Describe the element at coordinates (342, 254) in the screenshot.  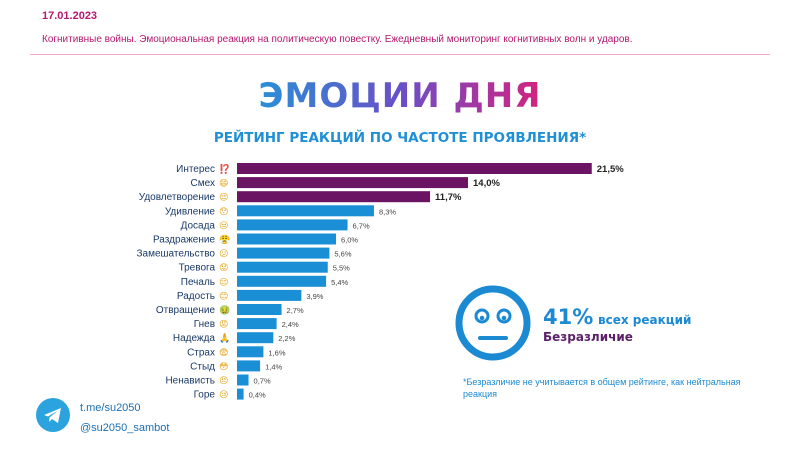
I see `value-label: 5,6%` at that location.